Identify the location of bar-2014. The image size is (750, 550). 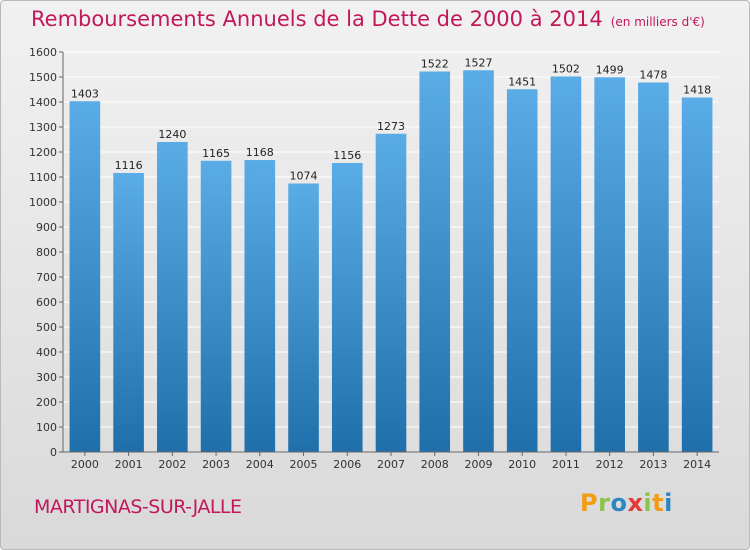
(697, 274).